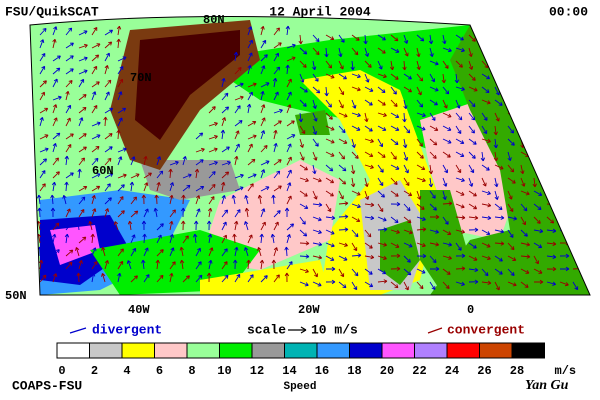  What do you see at coordinates (16, 296) in the screenshot?
I see `lat-label: 50N` at bounding box center [16, 296].